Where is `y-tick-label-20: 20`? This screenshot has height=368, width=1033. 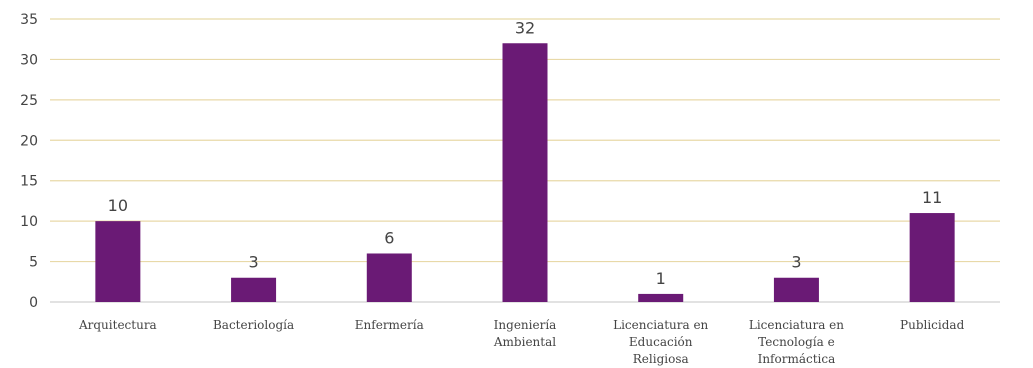 y-tick-label-20: 20 is located at coordinates (29, 141).